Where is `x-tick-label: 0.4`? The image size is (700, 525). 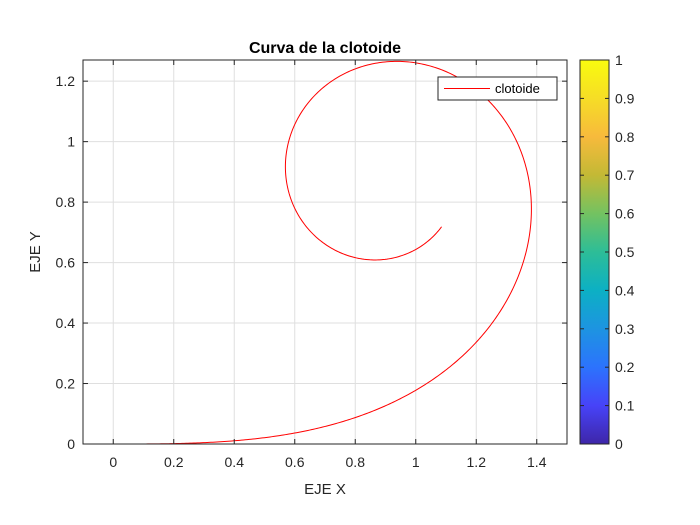 x-tick-label: 0.4 is located at coordinates (235, 462).